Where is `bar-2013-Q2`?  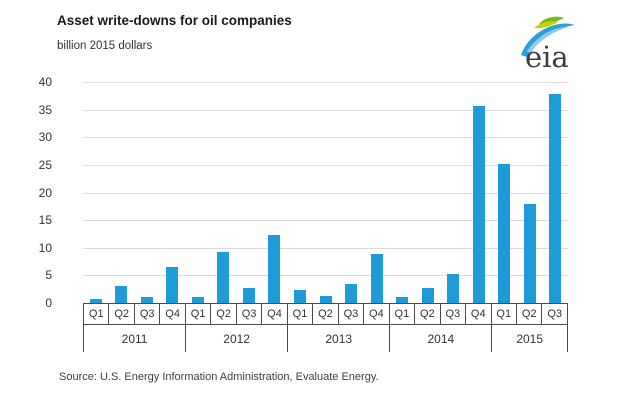 bar-2013-Q2 is located at coordinates (325, 299).